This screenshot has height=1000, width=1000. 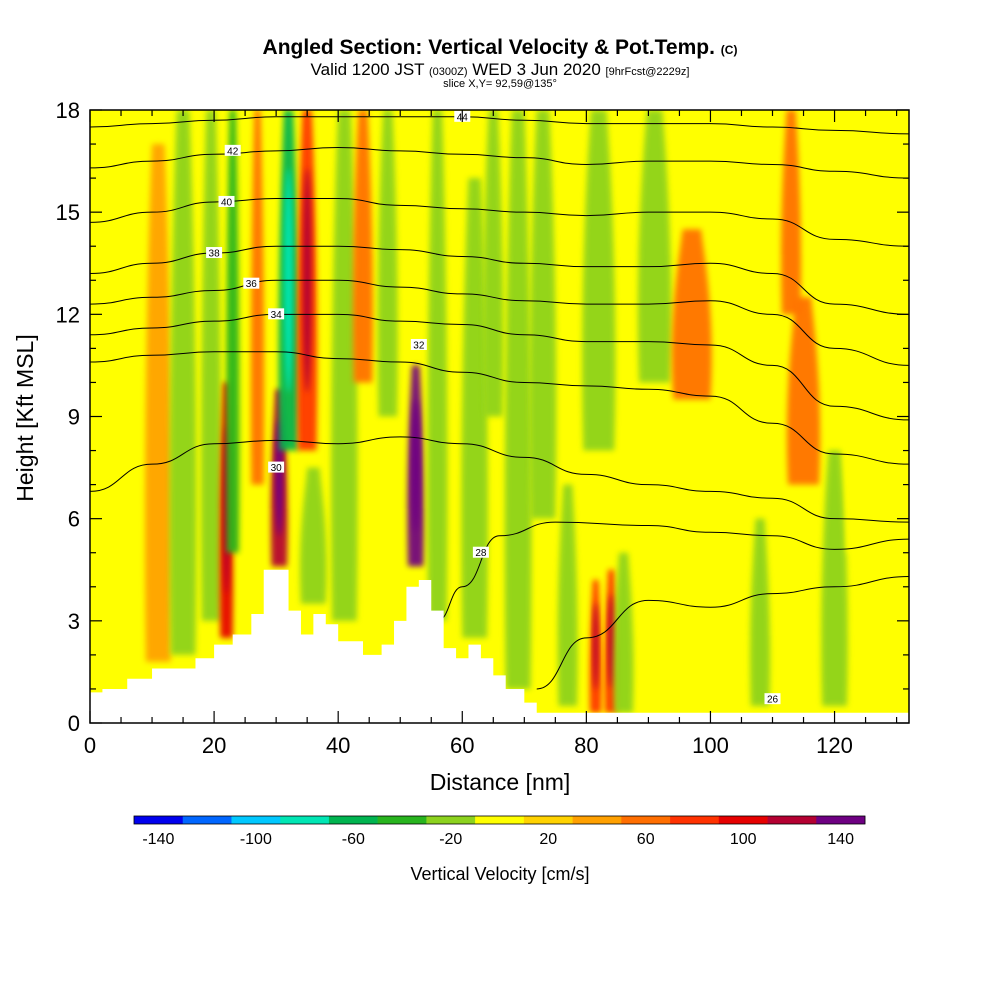 What do you see at coordinates (840, 839) in the screenshot?
I see `colorbar-tick-label: 140` at bounding box center [840, 839].